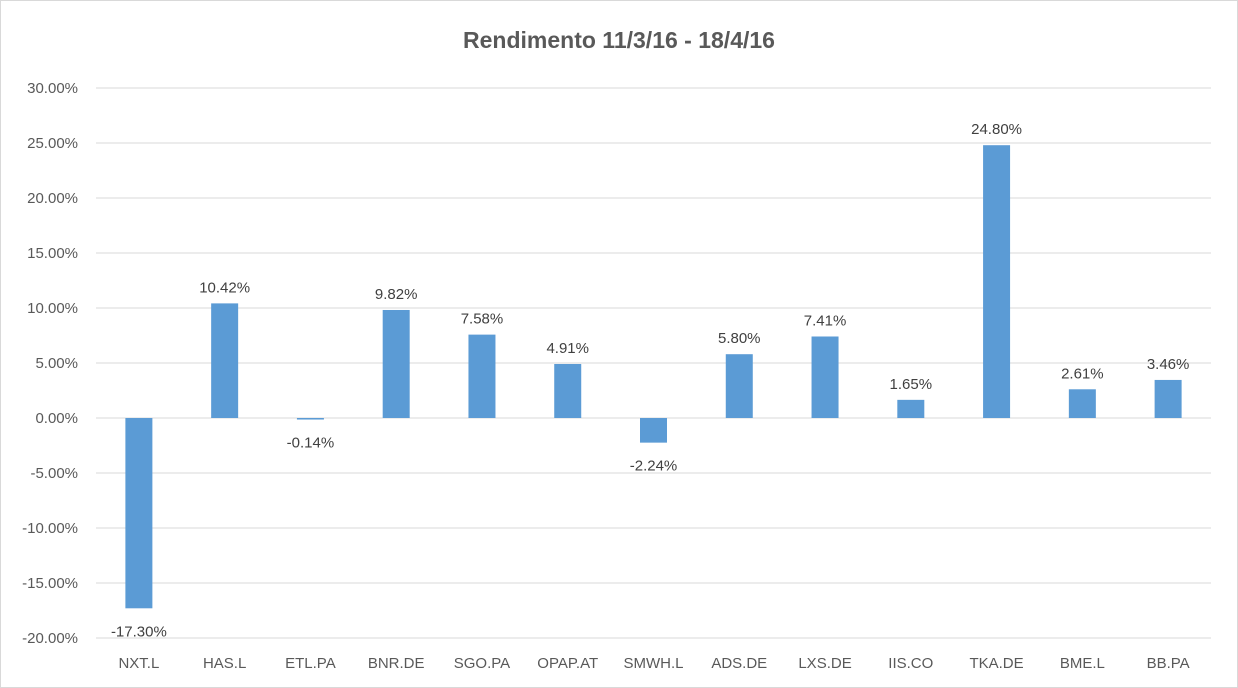 The height and width of the screenshot is (688, 1238). I want to click on data-label: 24.80%, so click(996, 129).